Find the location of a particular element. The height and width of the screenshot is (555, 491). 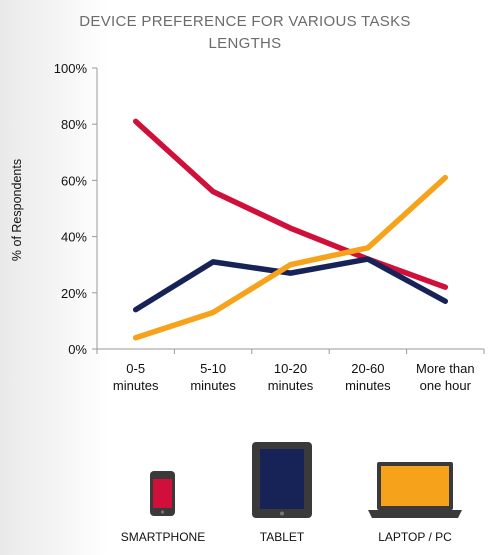

y-tick-label: 60% is located at coordinates (74, 180).